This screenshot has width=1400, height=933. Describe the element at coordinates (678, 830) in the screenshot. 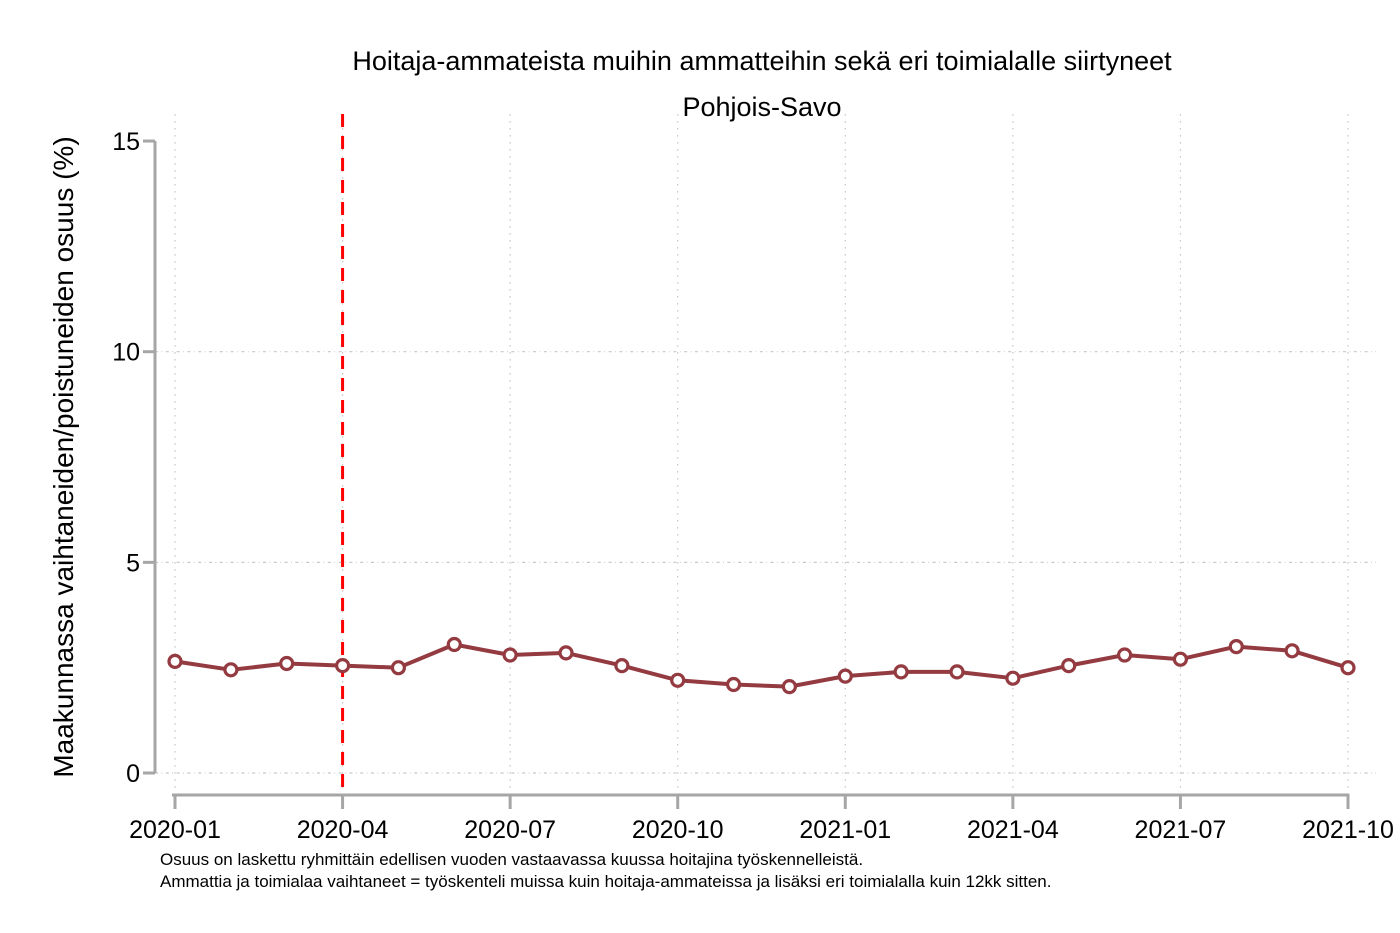

I see `x-tick-label: 2020-10` at that location.